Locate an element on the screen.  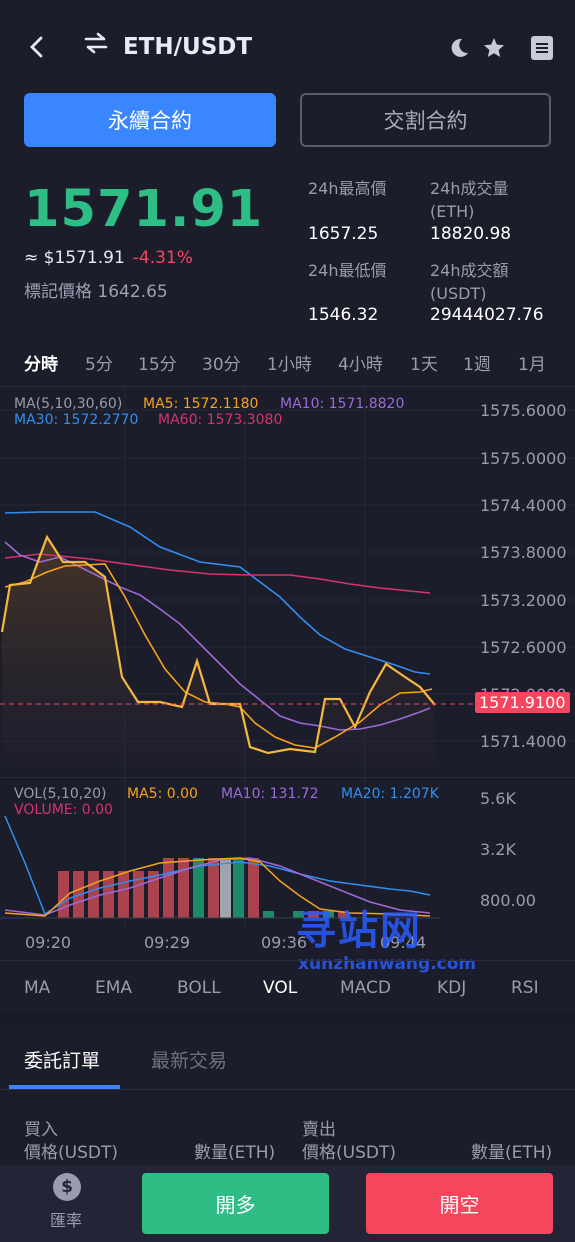
price-change: -4.31% is located at coordinates (162, 258).